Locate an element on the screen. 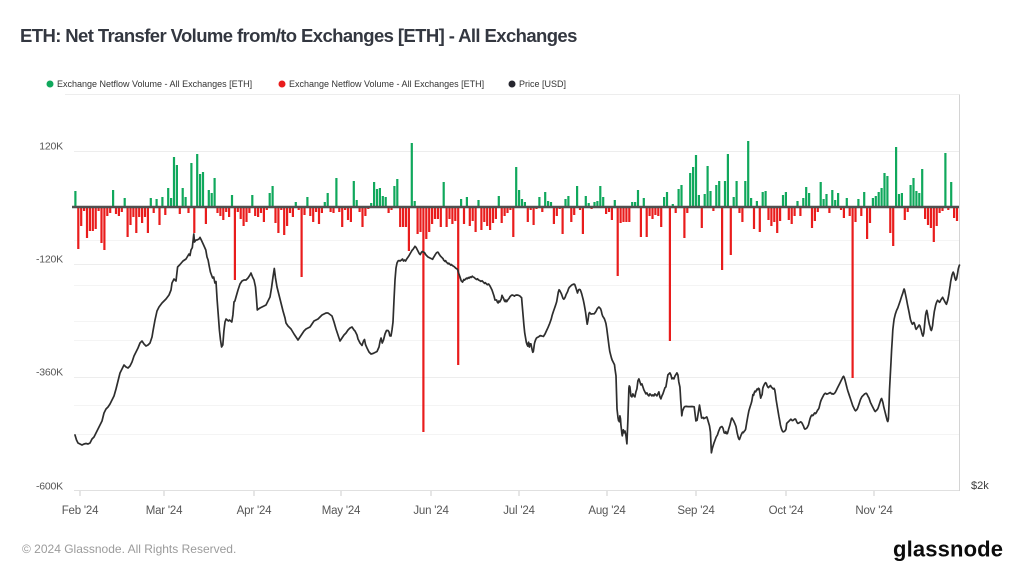 The width and height of the screenshot is (1024, 576). svg-text: Aug '24 is located at coordinates (607, 511).